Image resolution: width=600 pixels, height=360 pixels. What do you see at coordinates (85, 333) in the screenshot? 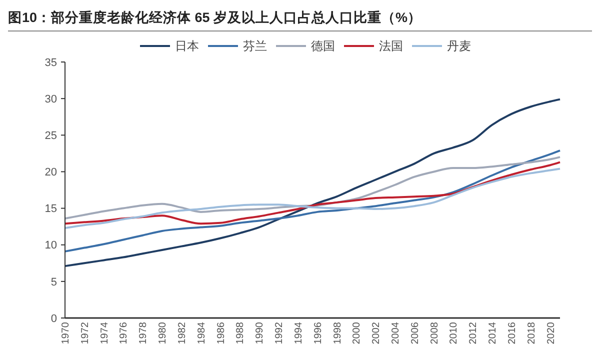
I see `x-tick-label: 1972` at bounding box center [85, 333].